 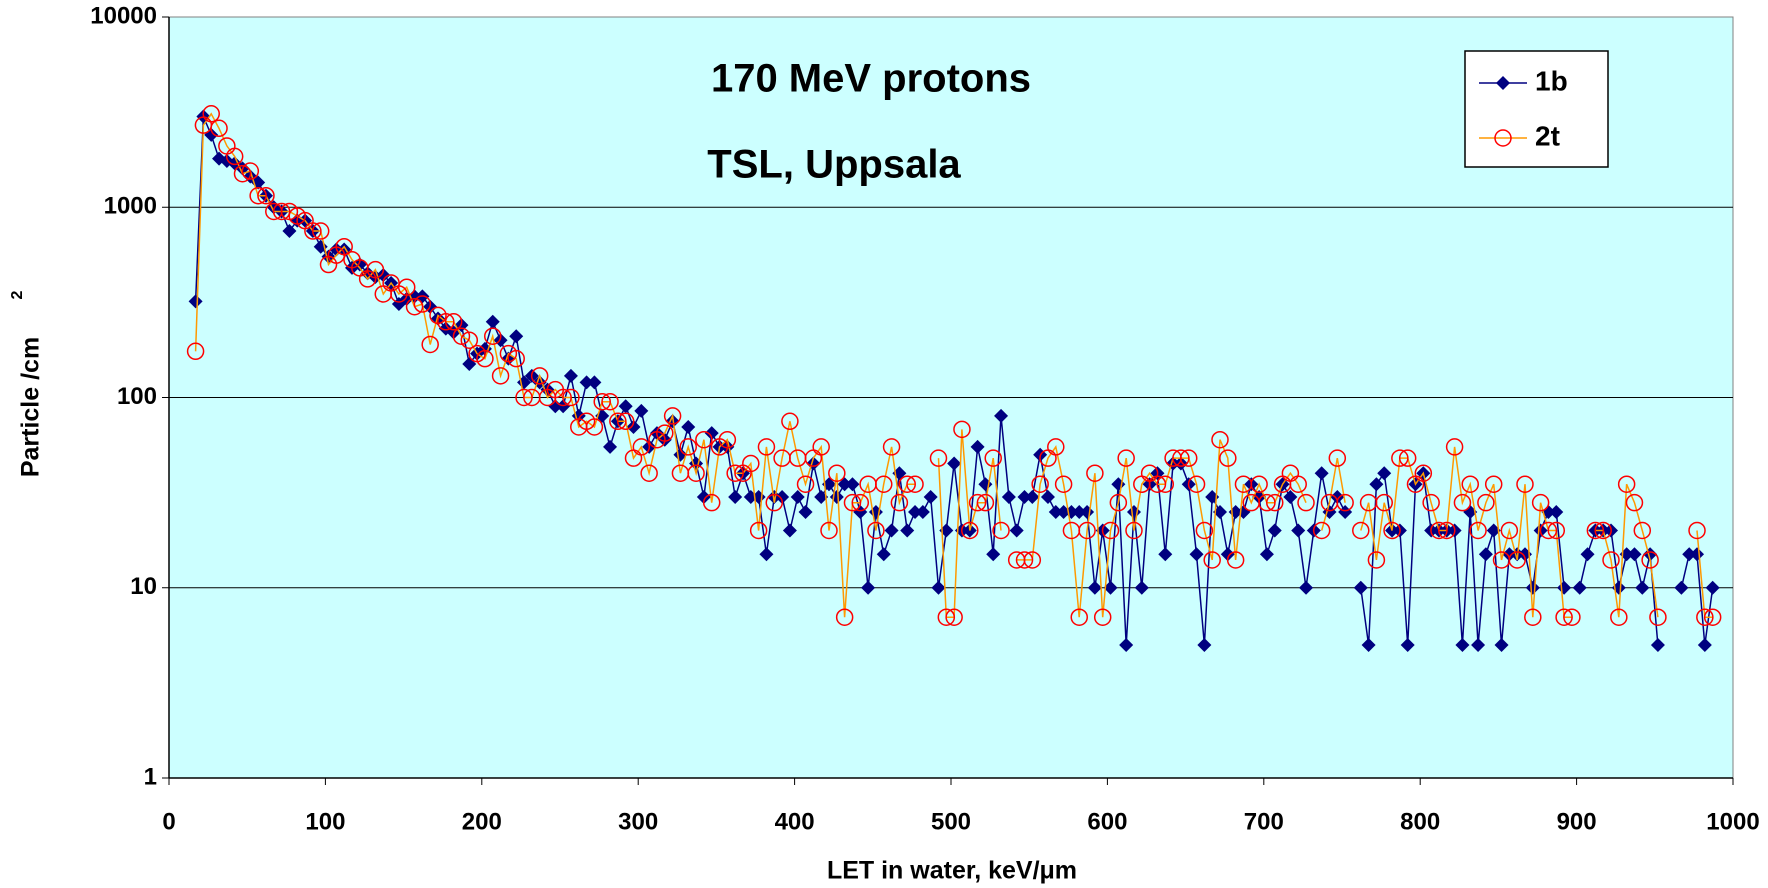 What do you see at coordinates (795, 821) in the screenshot?
I see `x-tick-label: 400` at bounding box center [795, 821].